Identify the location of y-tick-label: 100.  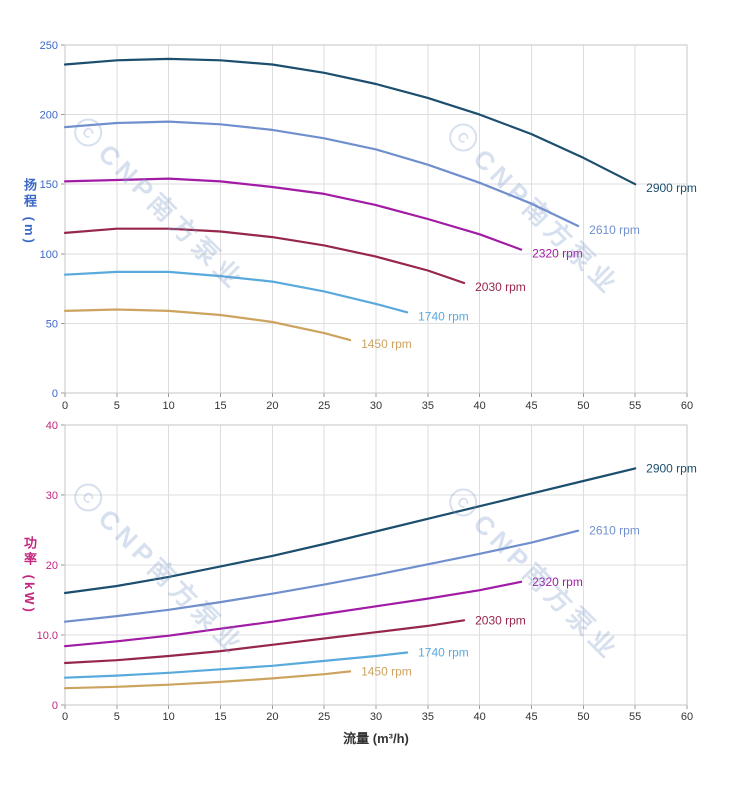
(49, 255).